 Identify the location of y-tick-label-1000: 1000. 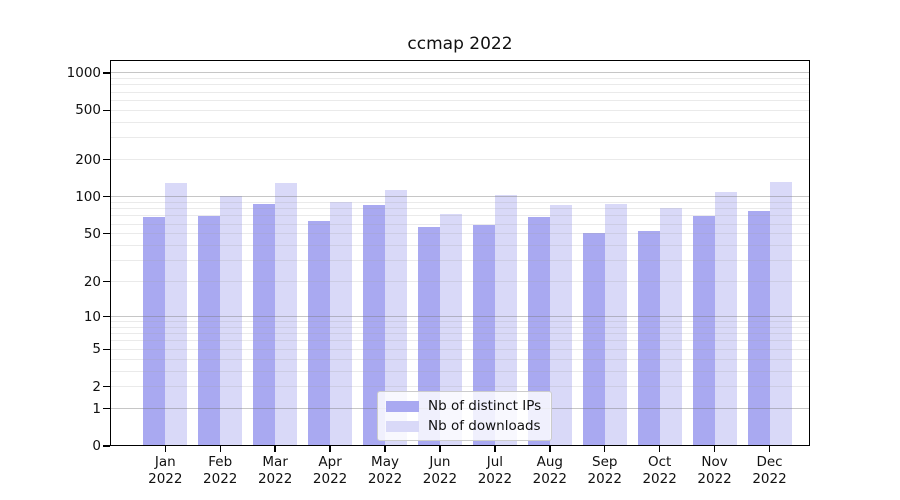
(83, 72).